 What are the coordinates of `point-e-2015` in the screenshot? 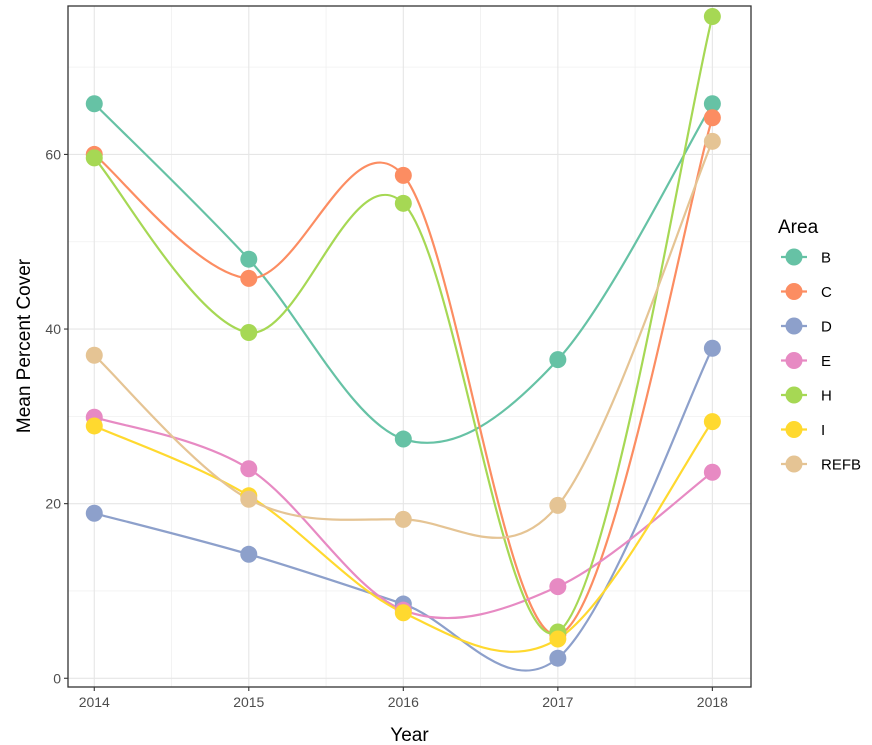 It's located at (249, 469).